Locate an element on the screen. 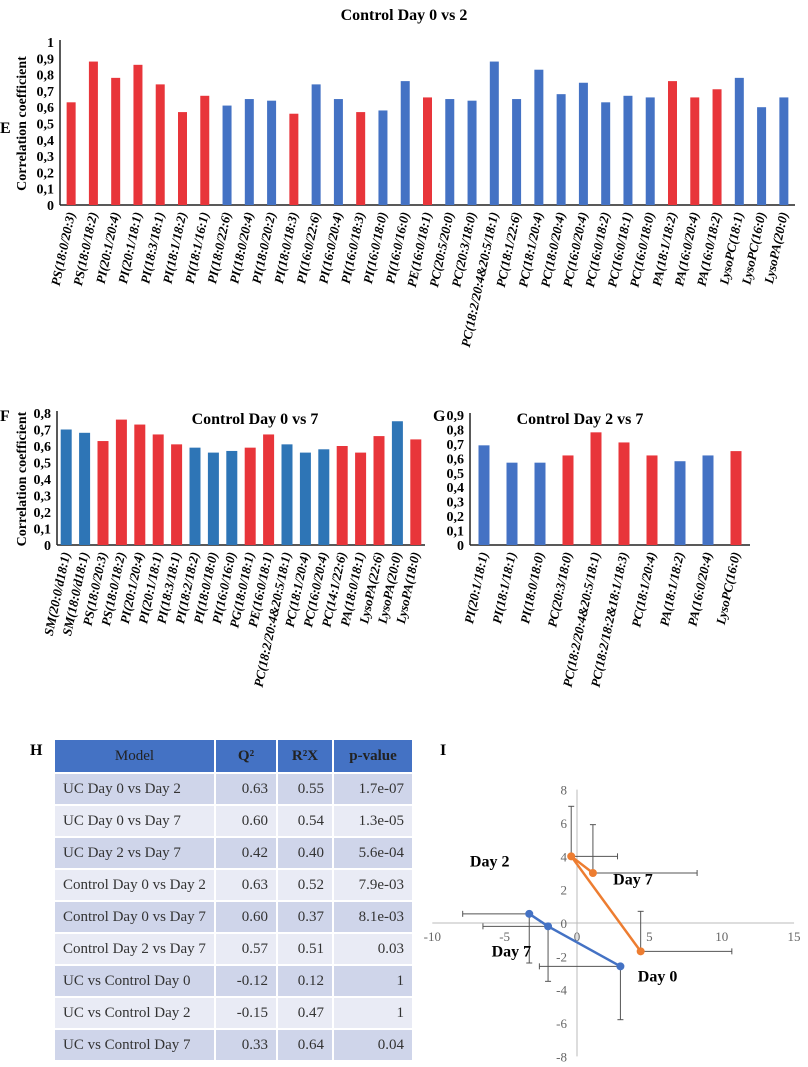 The image size is (808, 1067). model-name-cell: UC Day 0 vs Day 7 is located at coordinates (134, 821).